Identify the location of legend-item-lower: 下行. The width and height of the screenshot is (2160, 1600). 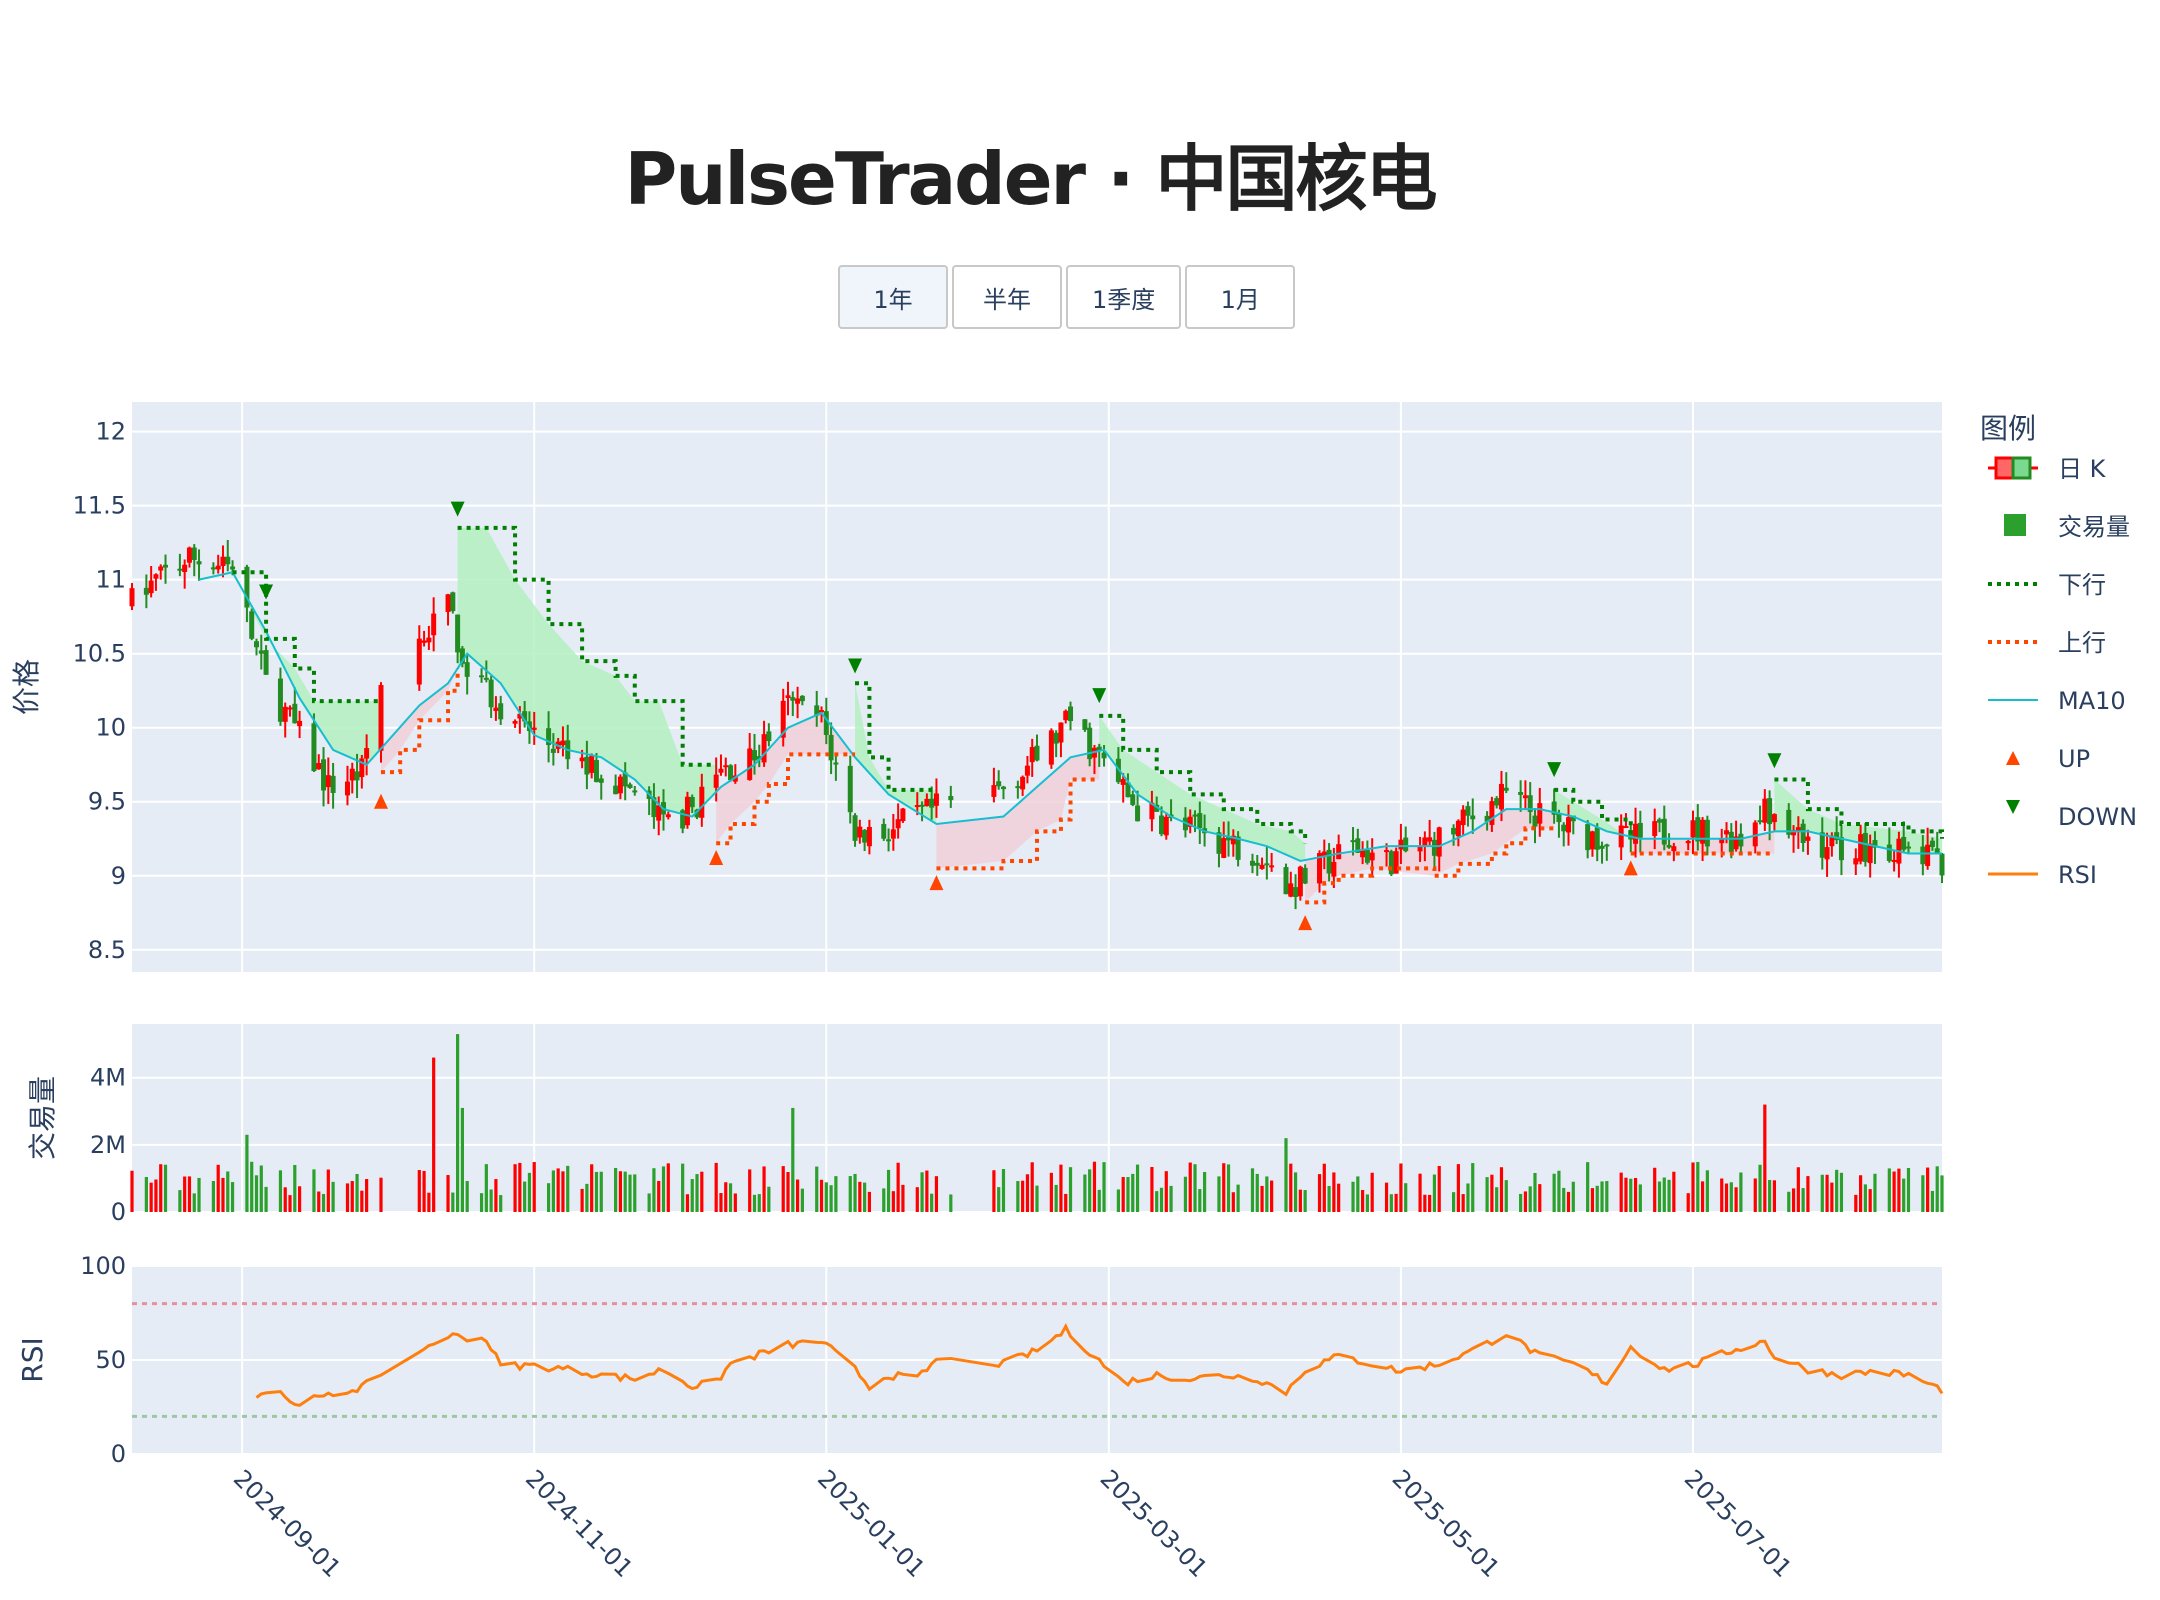
(2047, 585).